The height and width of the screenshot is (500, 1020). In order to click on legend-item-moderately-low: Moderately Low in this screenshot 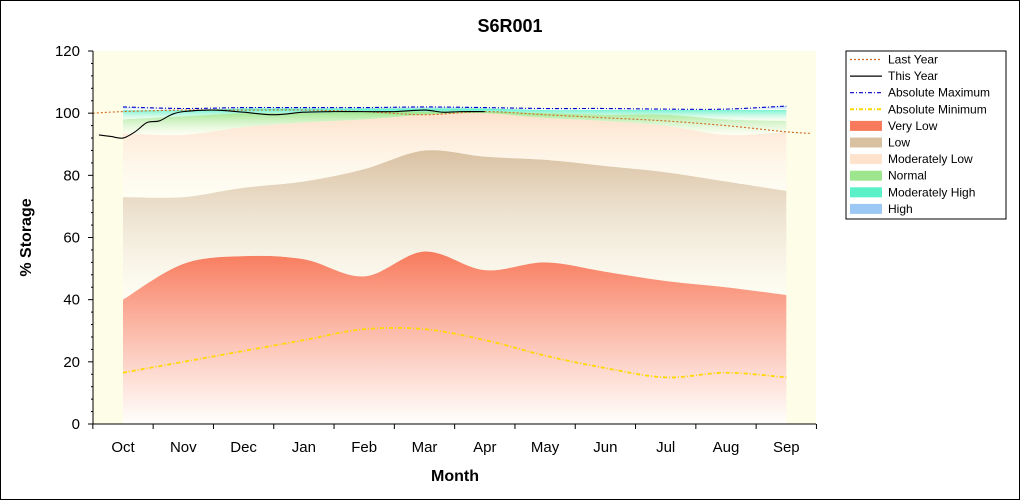, I will do `click(911, 159)`.